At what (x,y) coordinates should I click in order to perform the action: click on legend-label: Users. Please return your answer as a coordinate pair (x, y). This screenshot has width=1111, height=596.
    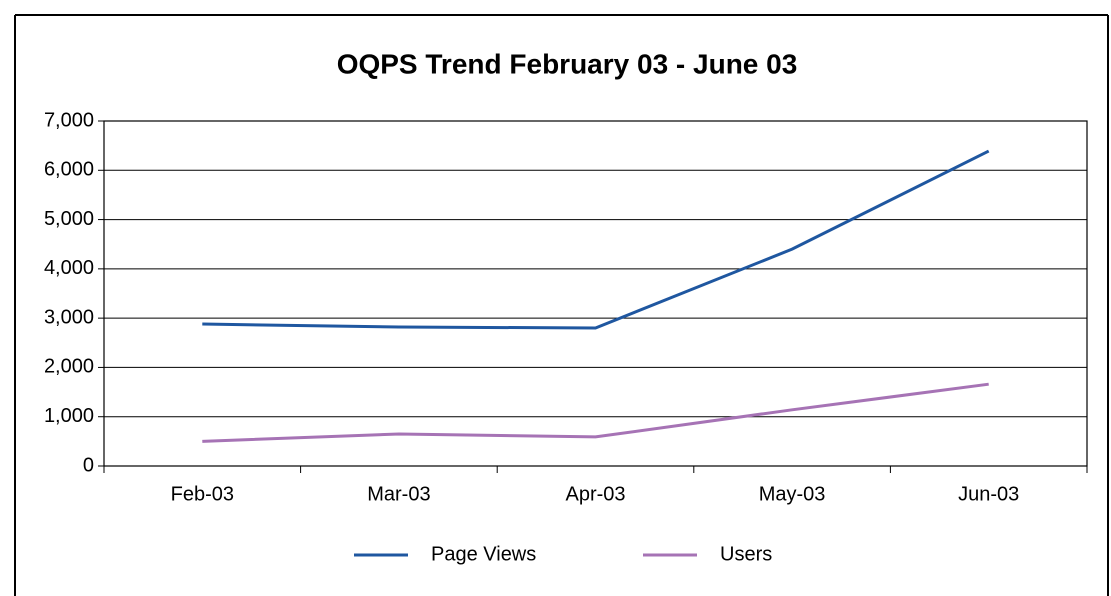
    Looking at the image, I should click on (746, 554).